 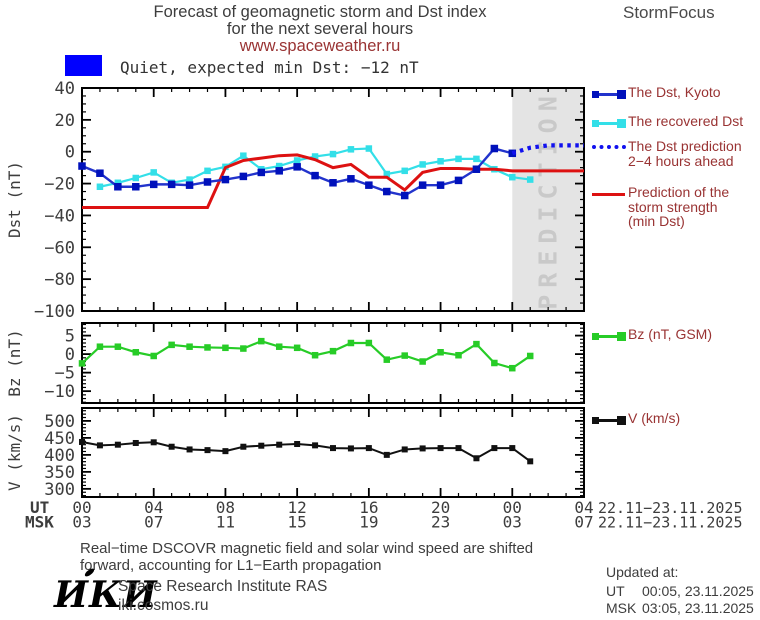 I want to click on iki-logo-text: ИКИ, so click(x=106, y=595).